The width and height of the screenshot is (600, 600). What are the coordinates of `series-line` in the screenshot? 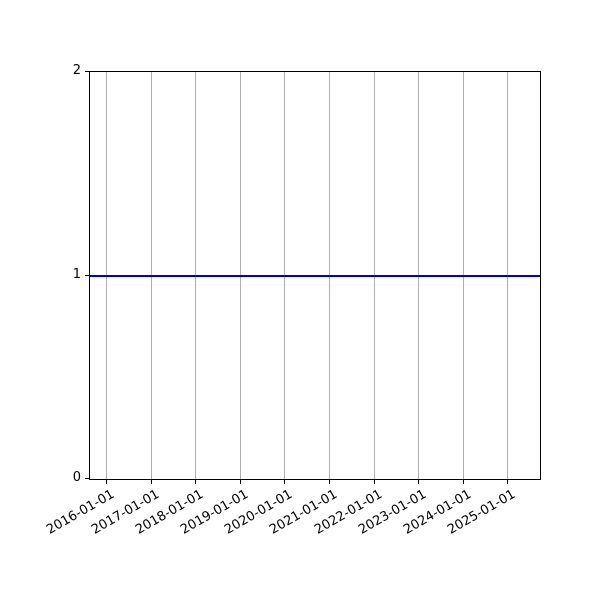 It's located at (315, 276).